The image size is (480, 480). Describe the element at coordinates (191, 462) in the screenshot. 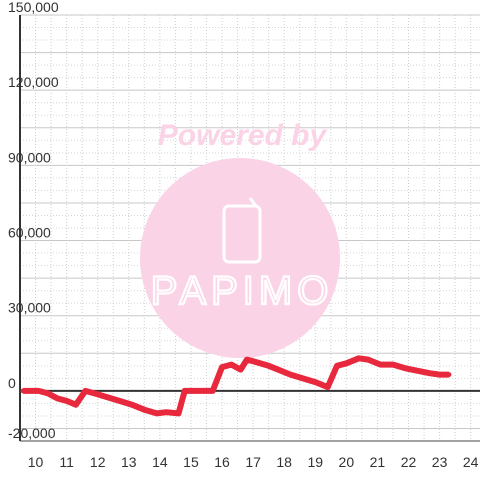

I see `x-tick-label: 15` at that location.